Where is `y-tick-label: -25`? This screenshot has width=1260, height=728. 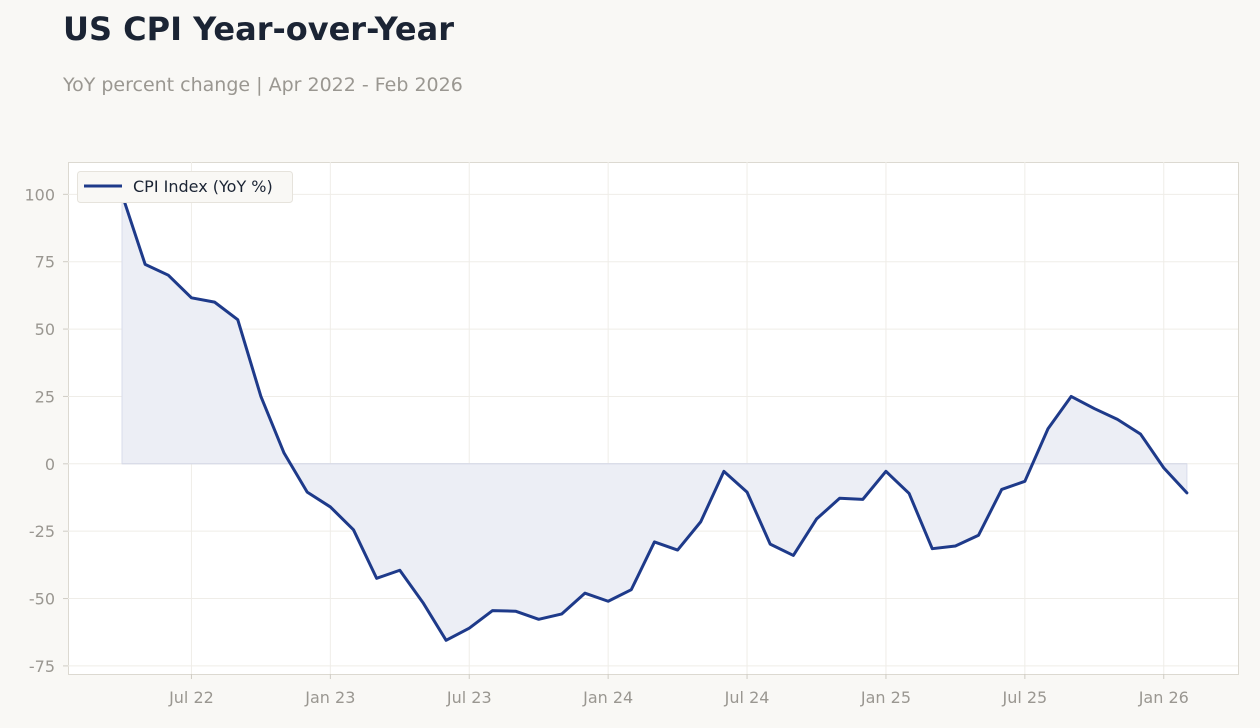
y-tick-label: -25 is located at coordinates (42, 531).